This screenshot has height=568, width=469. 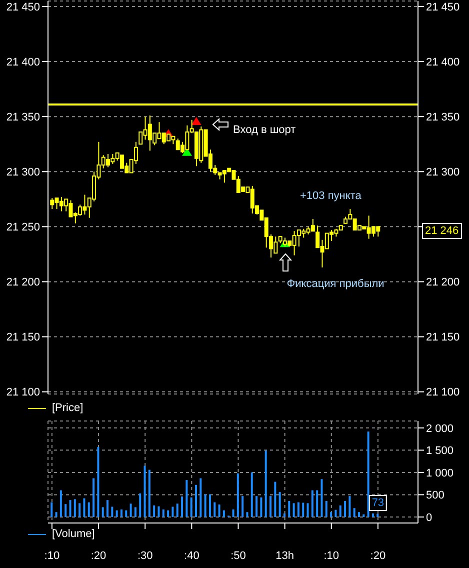 I want to click on point, so click(x=196, y=120).